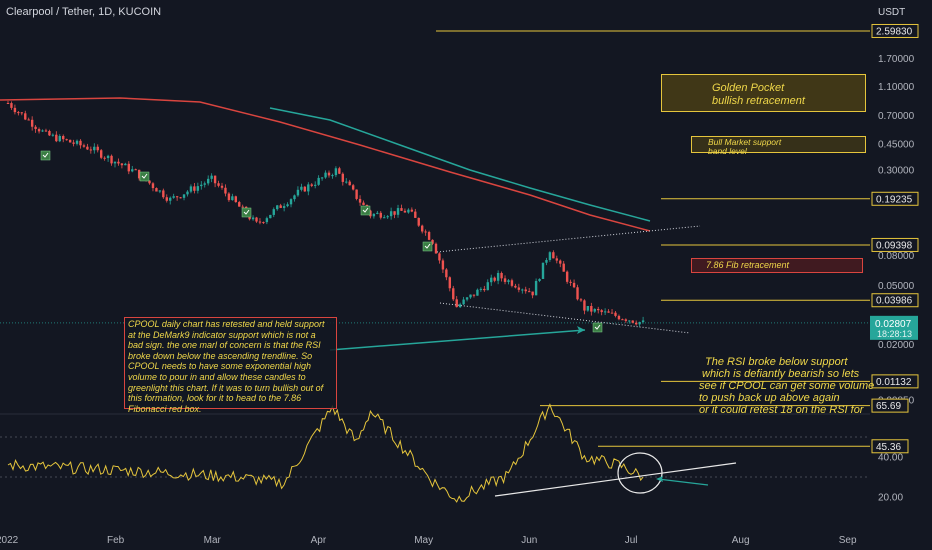  What do you see at coordinates (891, 12) in the screenshot?
I see `currency-label: USDT` at bounding box center [891, 12].